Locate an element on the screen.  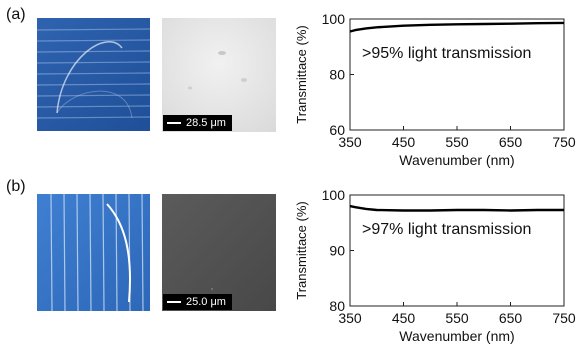
transmission-annotation: >95% light transmission is located at coordinates (446, 53).